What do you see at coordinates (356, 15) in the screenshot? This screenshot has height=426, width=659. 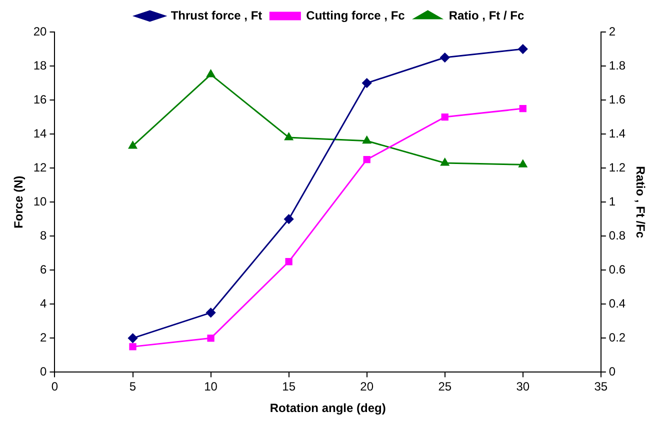 I see `legend-label: Cutting force , Fc` at bounding box center [356, 15].